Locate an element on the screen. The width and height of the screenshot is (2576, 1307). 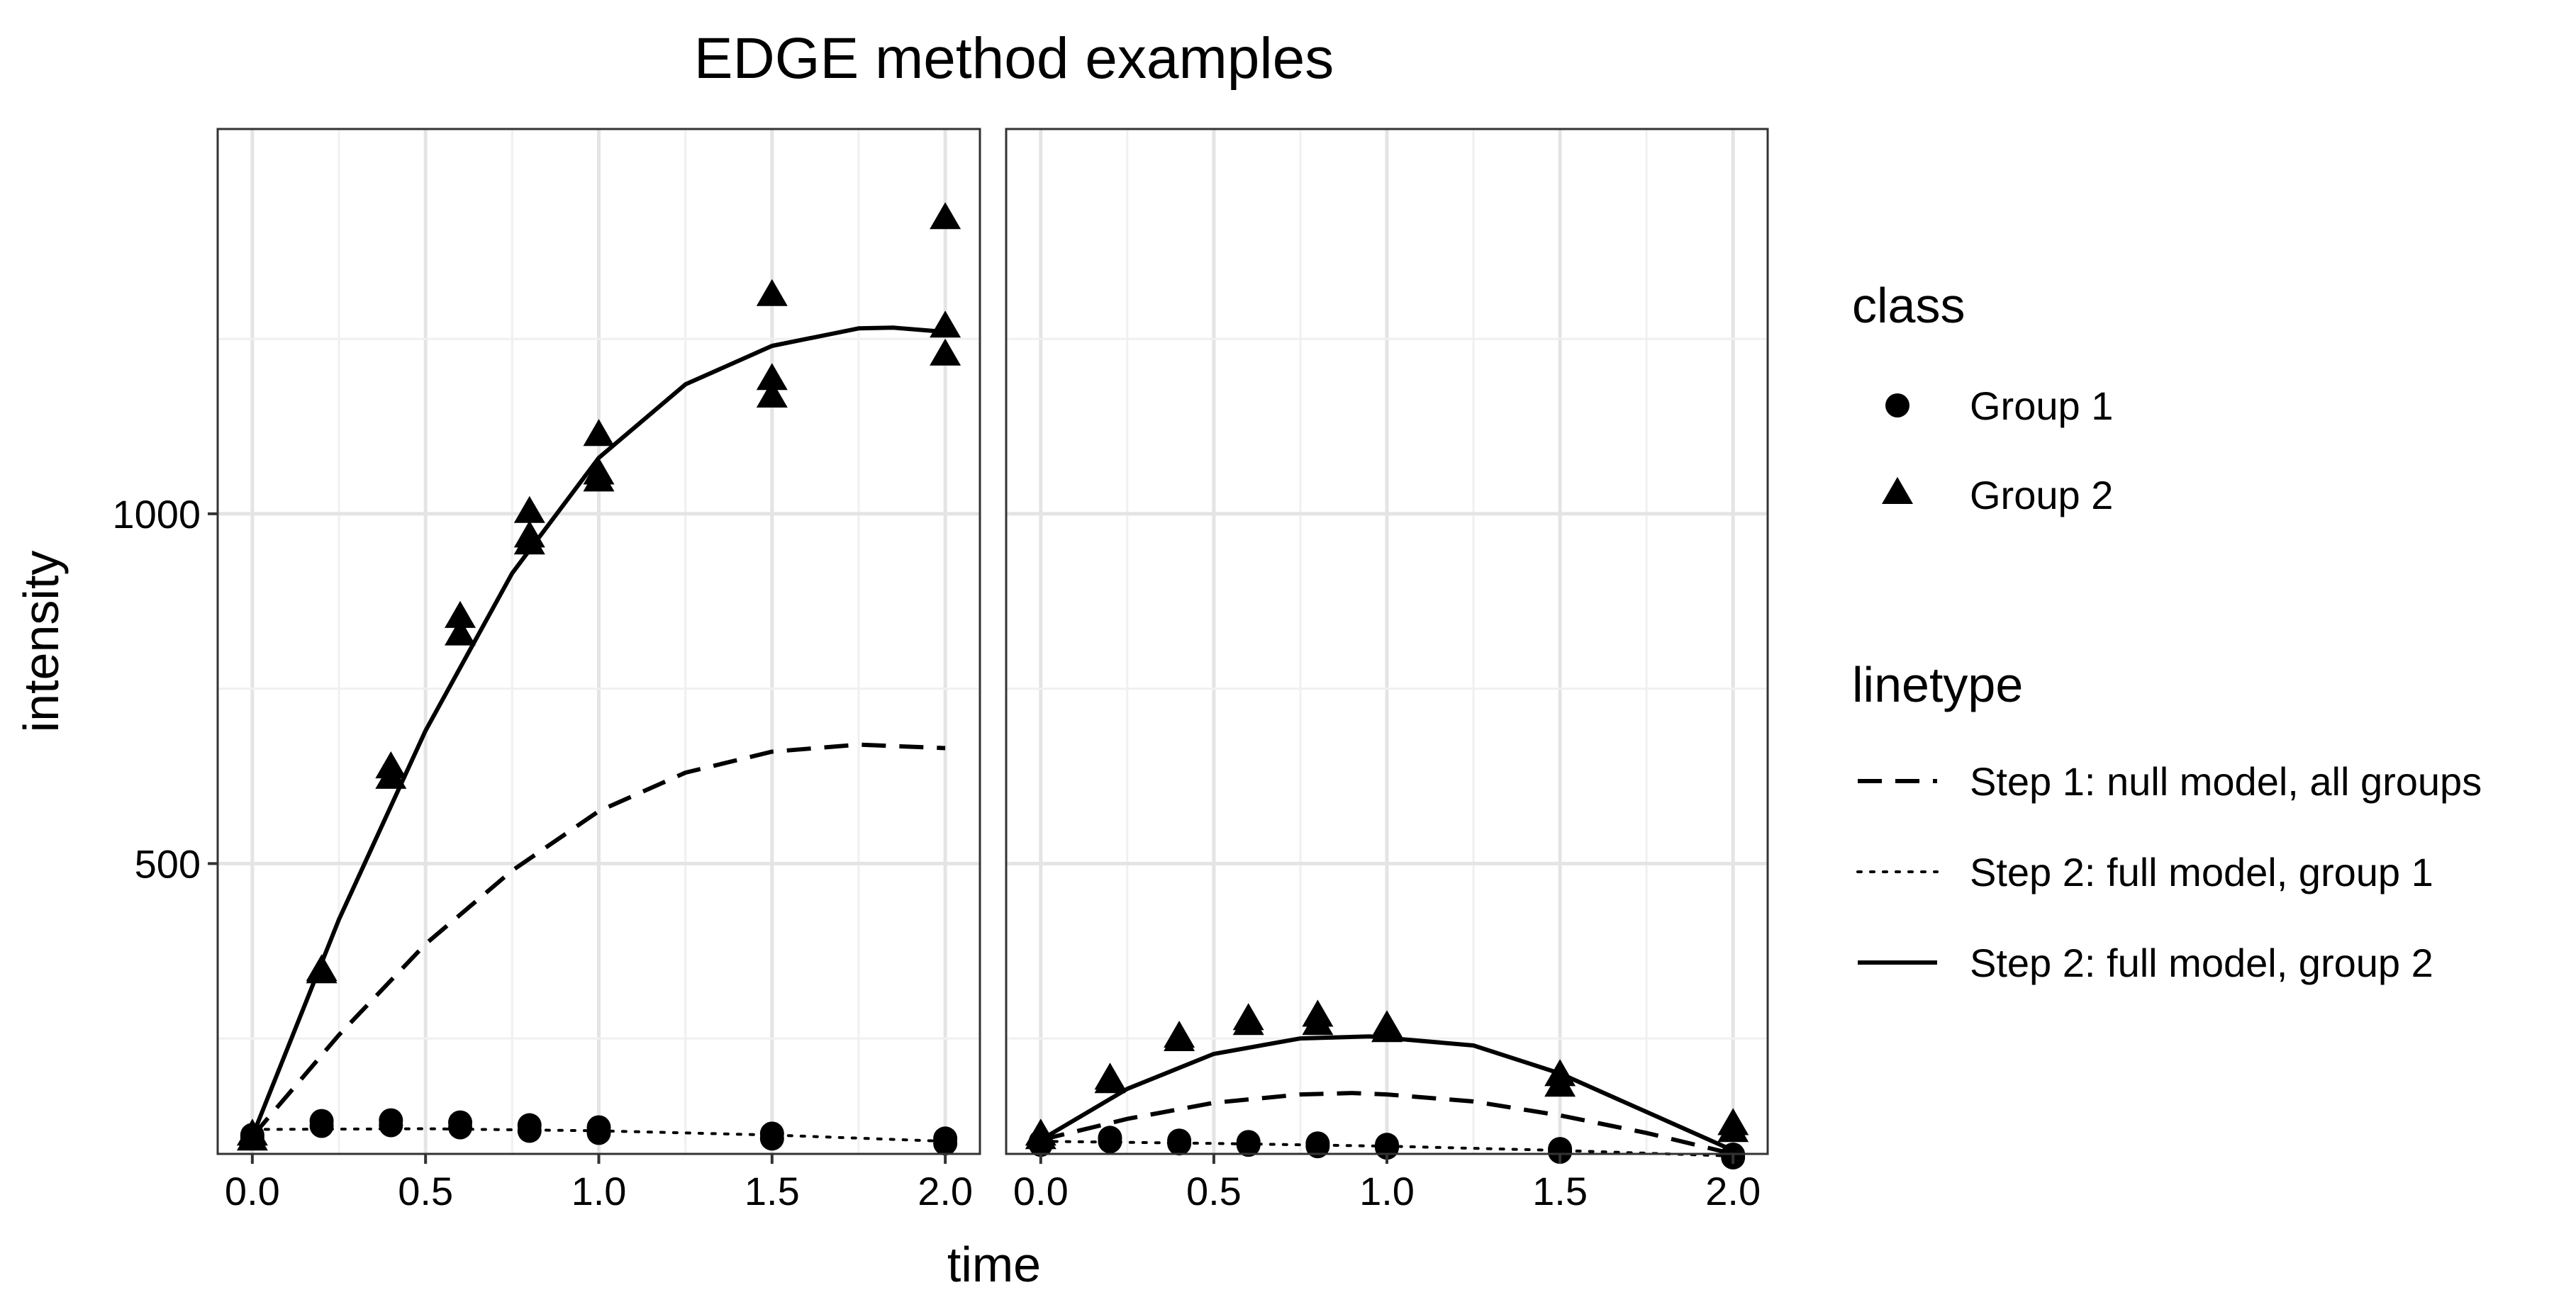
y-tick-label: 1000 is located at coordinates (156, 514).